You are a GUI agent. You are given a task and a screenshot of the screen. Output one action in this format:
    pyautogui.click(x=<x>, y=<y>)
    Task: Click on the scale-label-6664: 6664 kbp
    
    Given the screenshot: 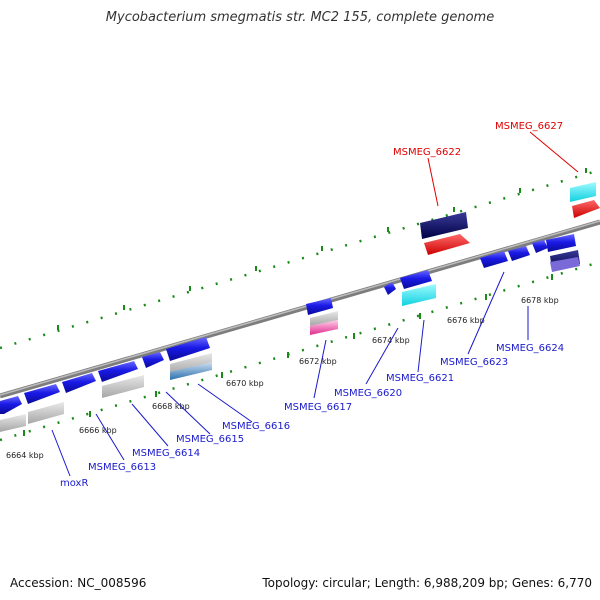 What is the action you would take?
    pyautogui.click(x=25, y=455)
    